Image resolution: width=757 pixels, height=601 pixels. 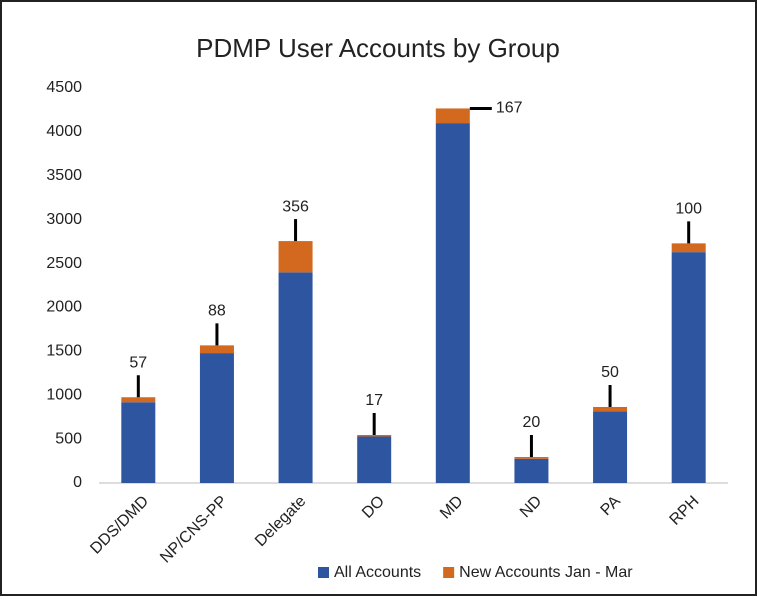 What do you see at coordinates (532, 422) in the screenshot?
I see `data-label: 20` at bounding box center [532, 422].